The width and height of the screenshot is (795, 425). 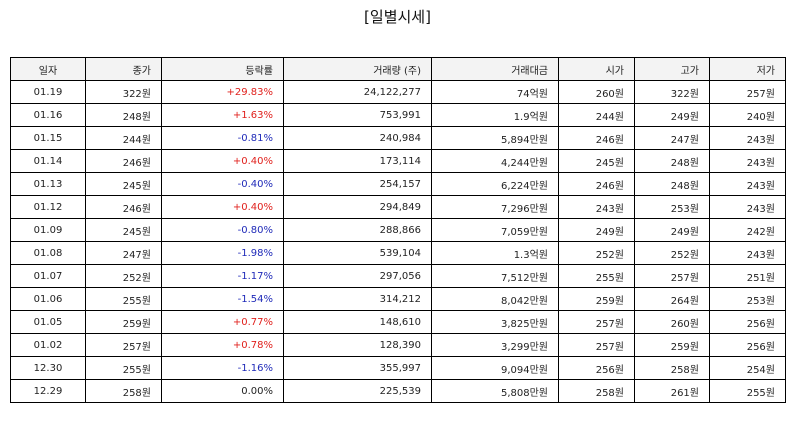 I want to click on cell-change: +0.77%, so click(x=222, y=322).